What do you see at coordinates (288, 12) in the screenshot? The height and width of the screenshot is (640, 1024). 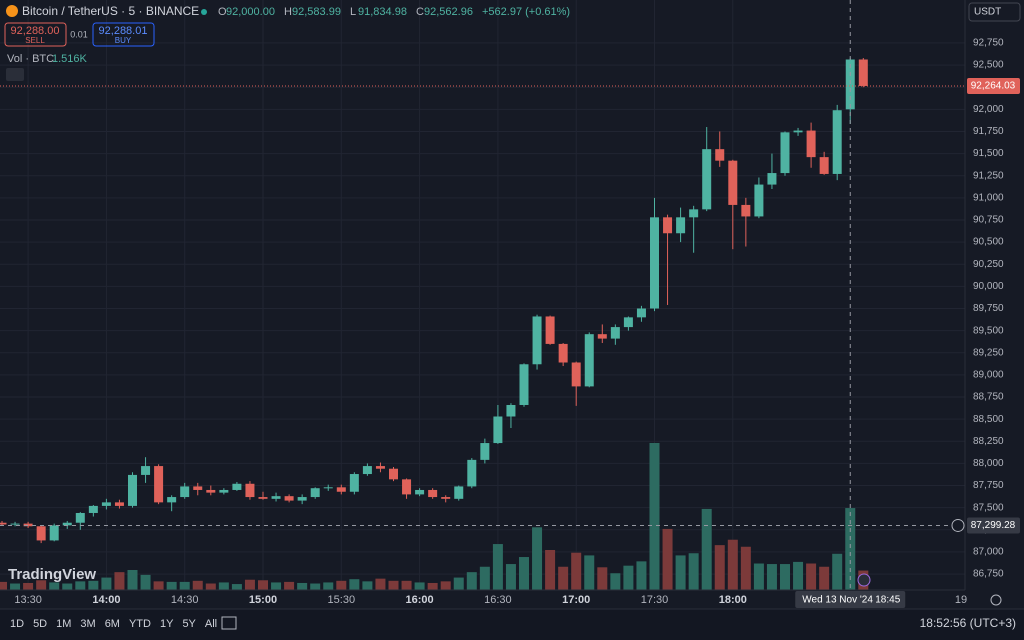 I see `ohlc-key: H` at bounding box center [288, 12].